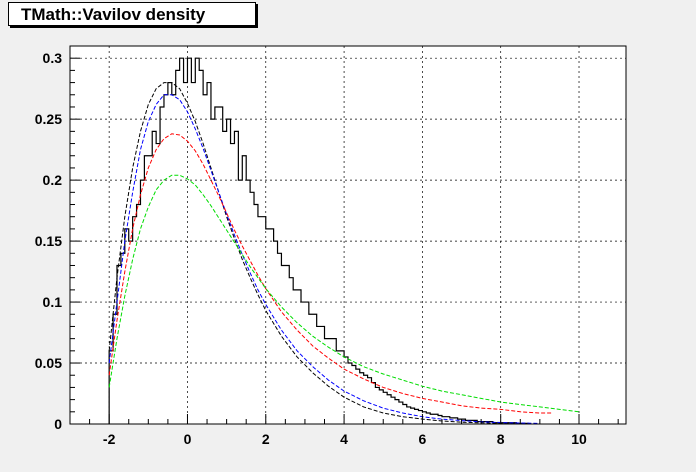 The height and width of the screenshot is (472, 696). I want to click on chart-title: TMath::Vavilov density, so click(132, 14).